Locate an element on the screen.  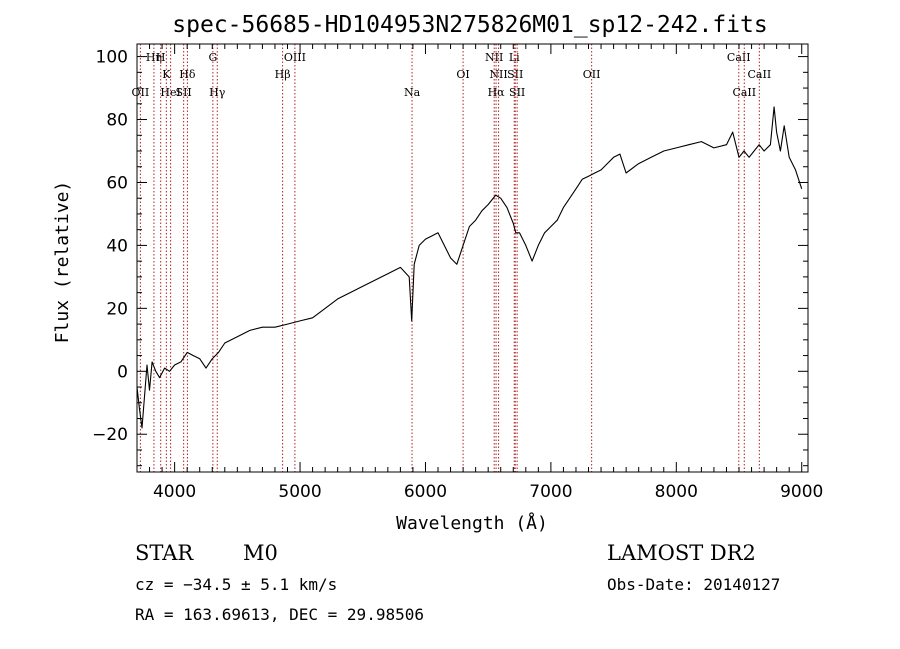
y-tick-label-100: 100 is located at coordinates (112, 58).